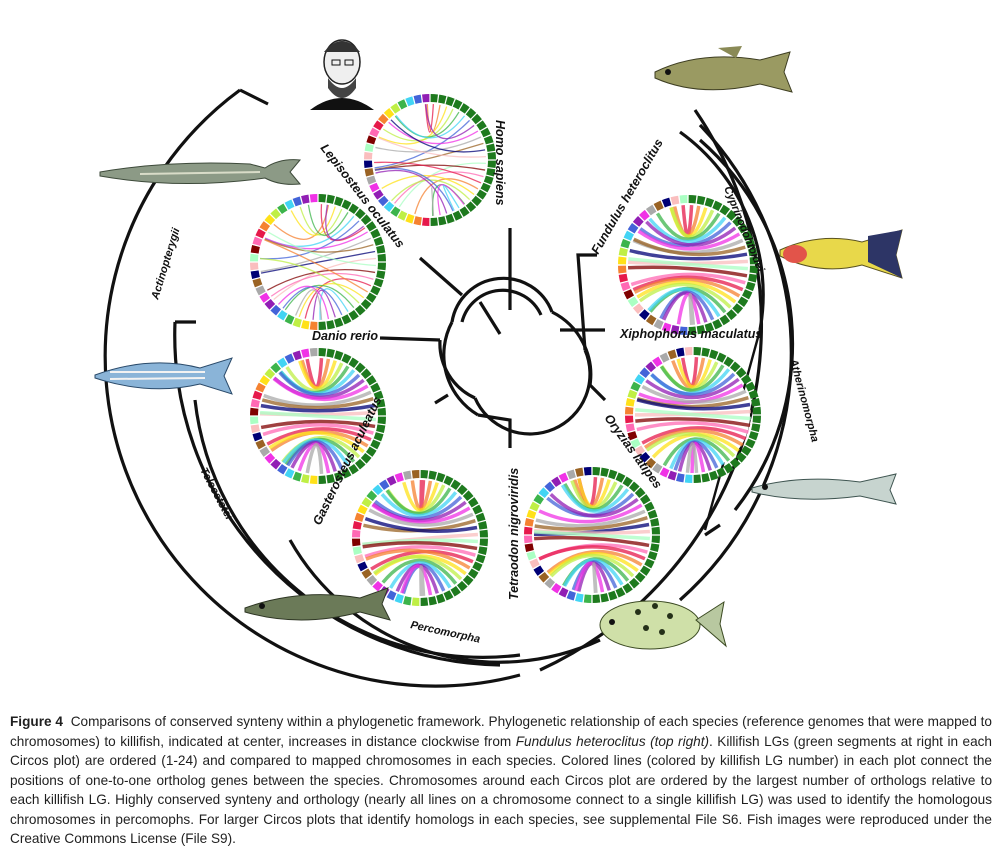  What do you see at coordinates (693, 415) in the screenshot?
I see `circos-plot-oryzias` at bounding box center [693, 415].